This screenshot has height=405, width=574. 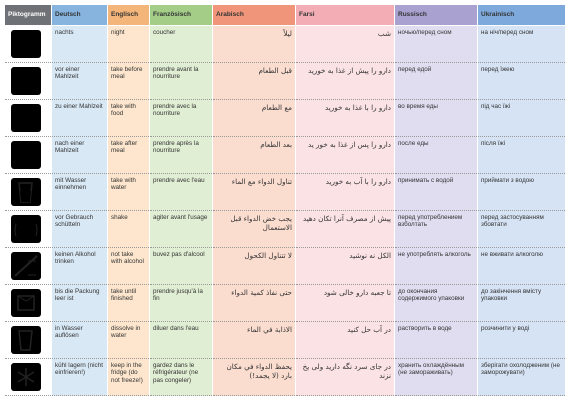 What do you see at coordinates (345, 340) in the screenshot?
I see `cell: در آب حل کنید` at bounding box center [345, 340].